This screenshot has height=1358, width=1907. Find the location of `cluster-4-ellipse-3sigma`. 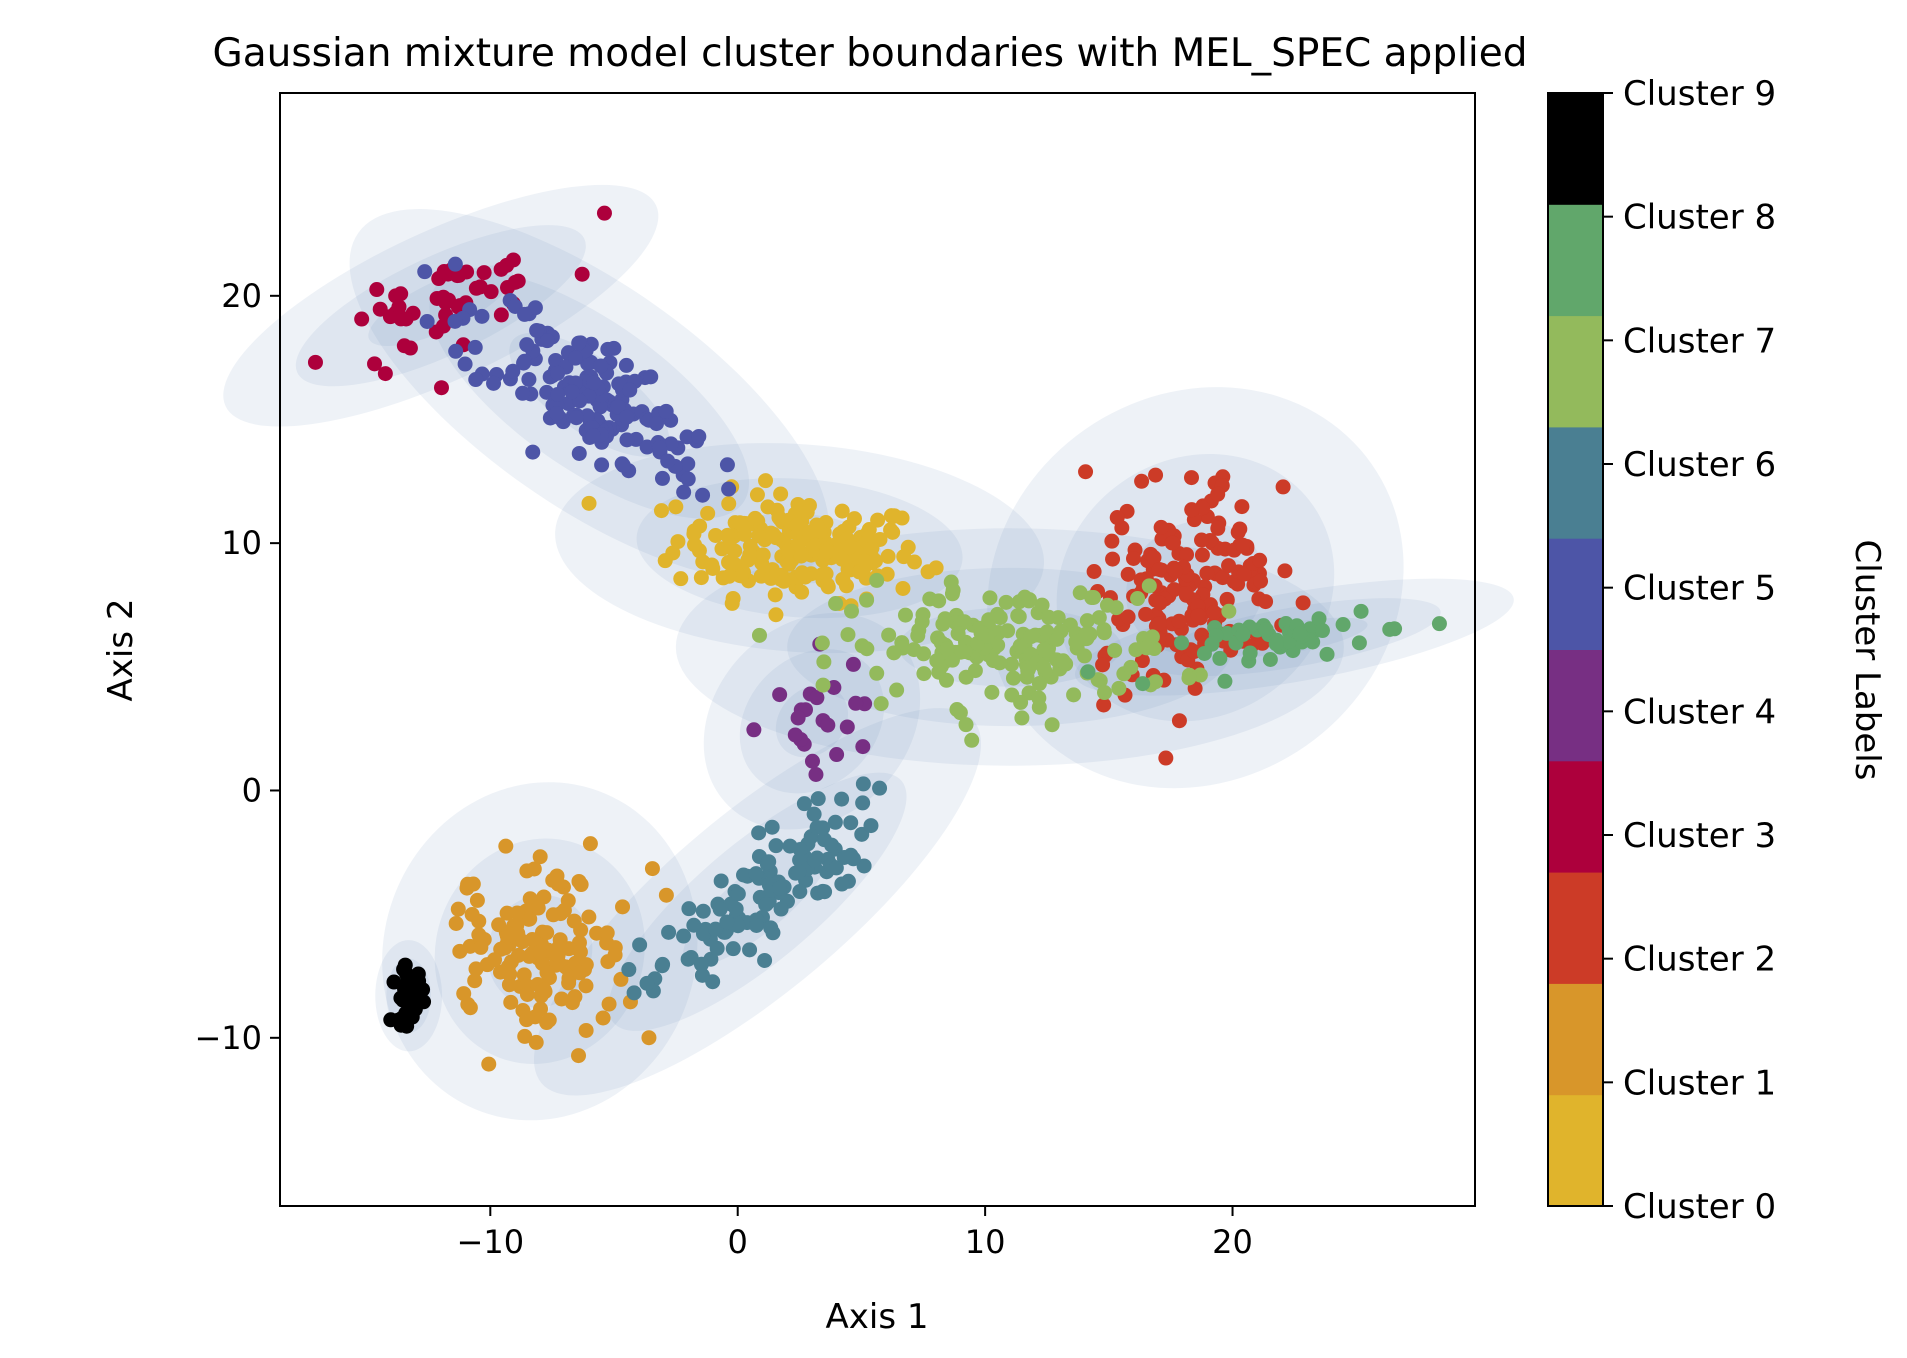

cluster-4-ellipse-3sigma is located at coordinates (812, 721).